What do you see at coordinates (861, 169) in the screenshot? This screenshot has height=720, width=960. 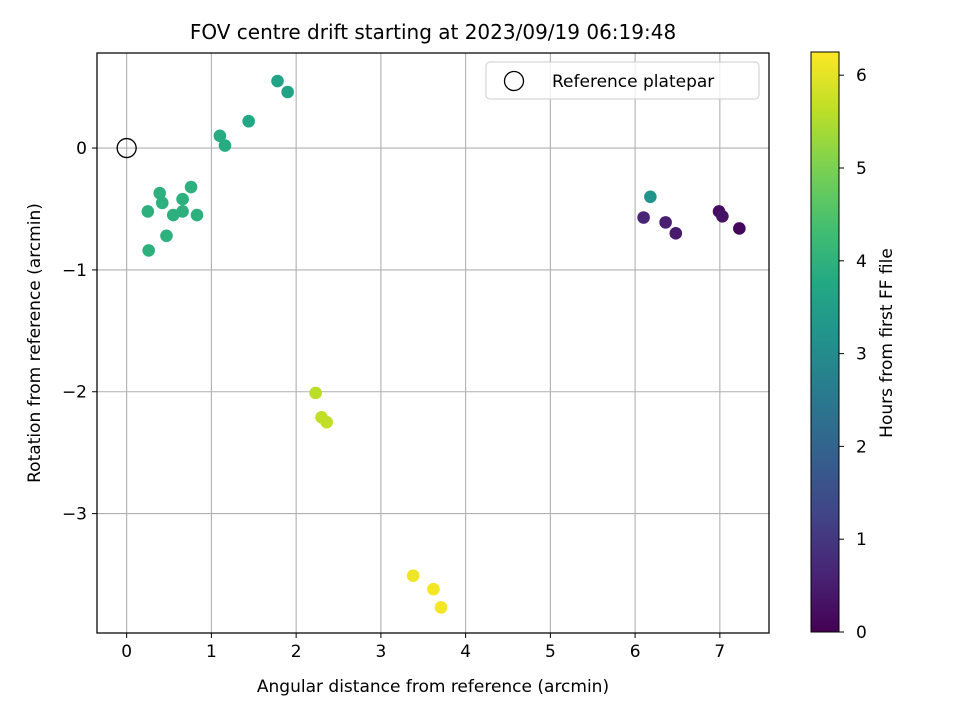 I see `colorbar-tick-label: 5` at bounding box center [861, 169].